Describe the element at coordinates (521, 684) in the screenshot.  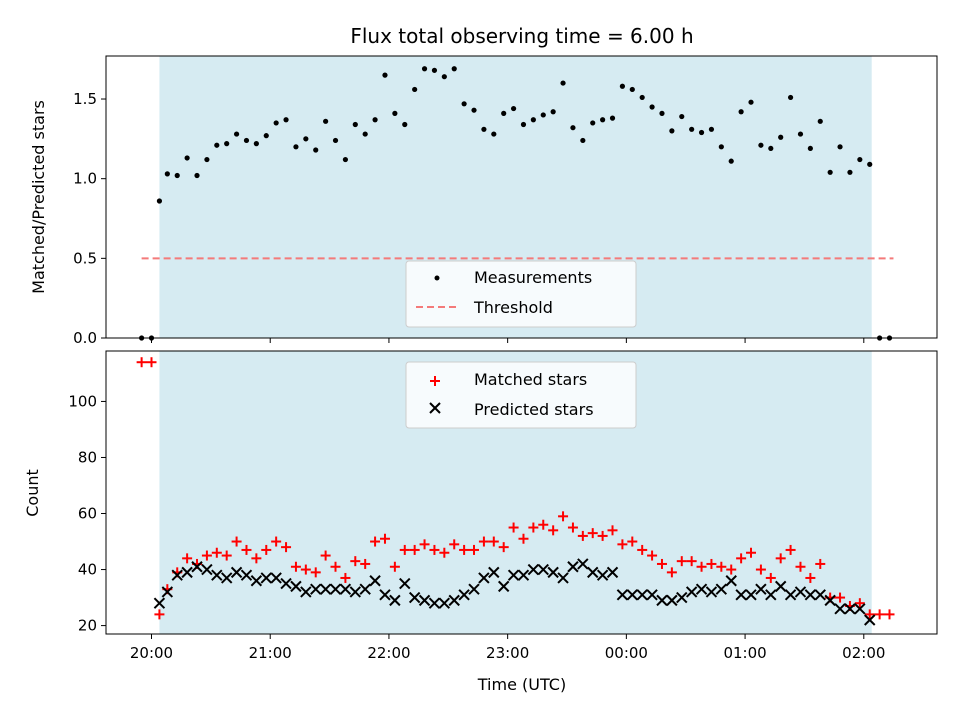
I see `x-axis-label: Time (UTC)` at that location.